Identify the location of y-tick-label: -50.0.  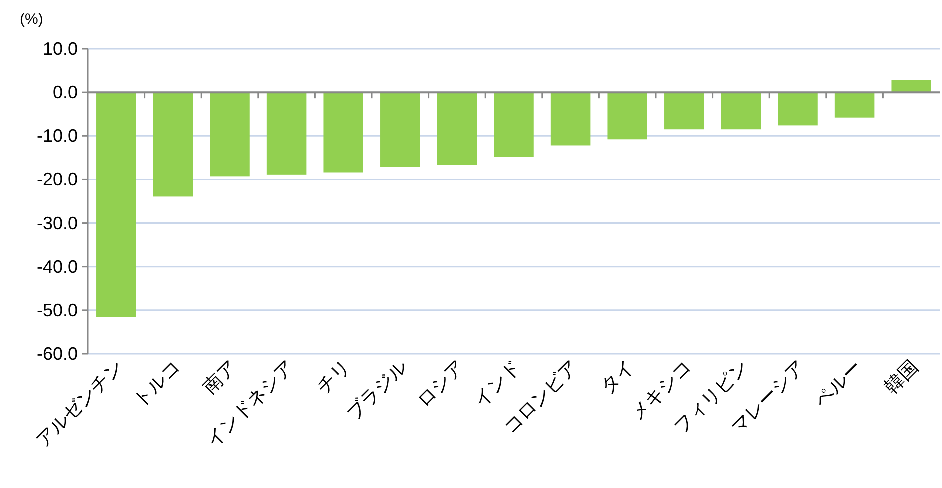
(57, 310).